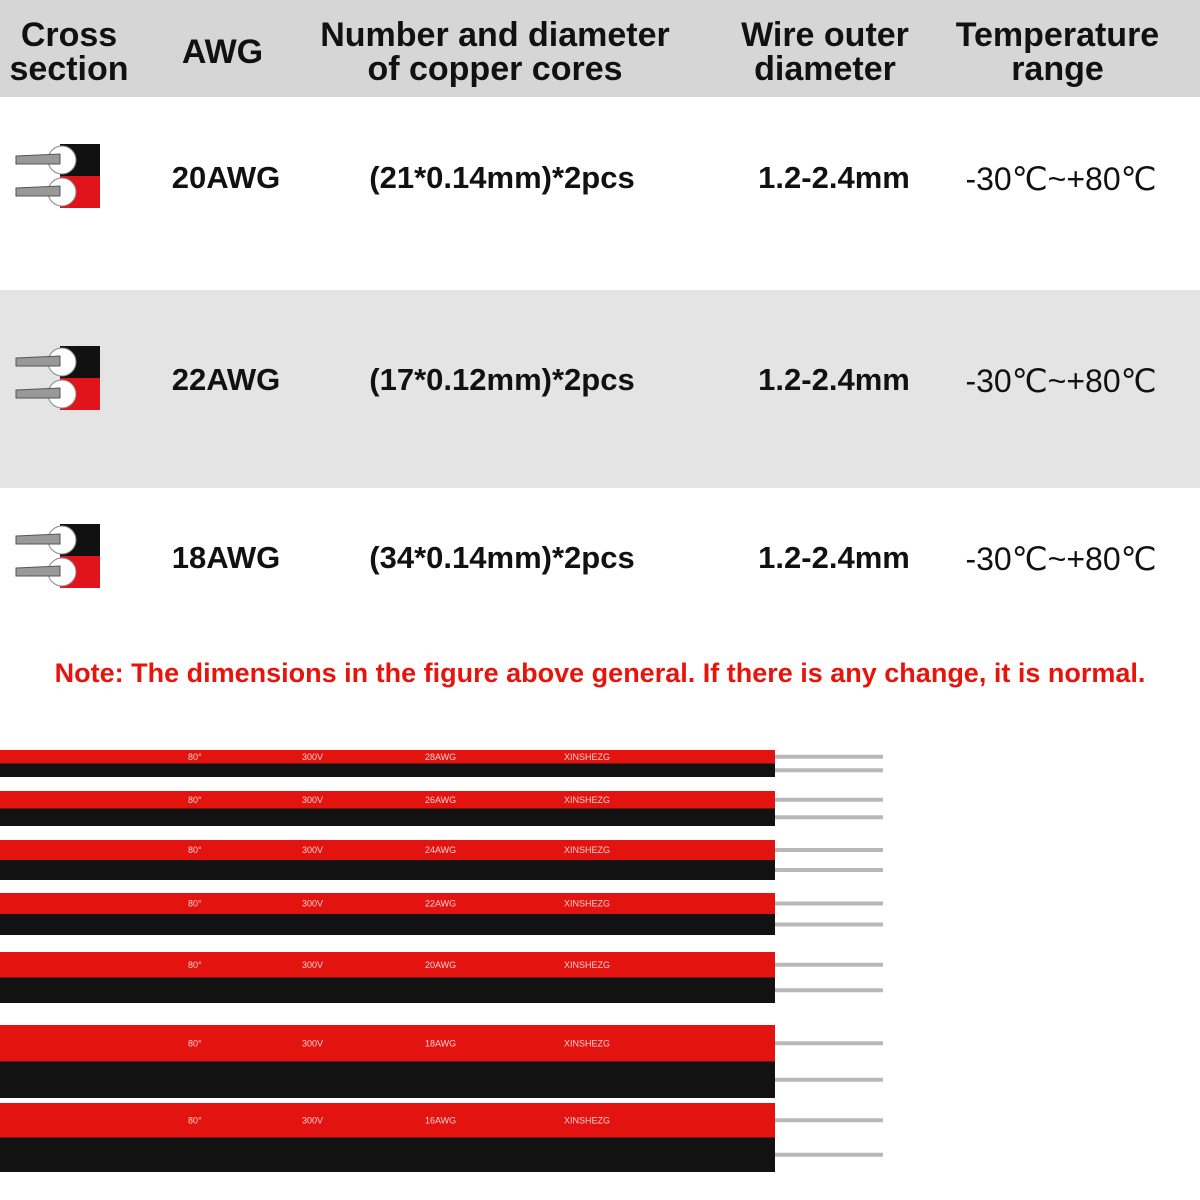 Image resolution: width=1200 pixels, height=1200 pixels. What do you see at coordinates (226, 557) in the screenshot?
I see `table-cell: 18AWG` at bounding box center [226, 557].